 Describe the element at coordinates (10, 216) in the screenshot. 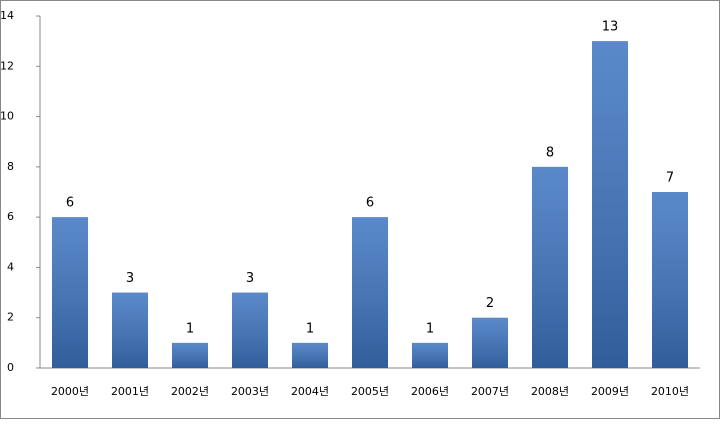

I see `y-tick-label: 6` at that location.